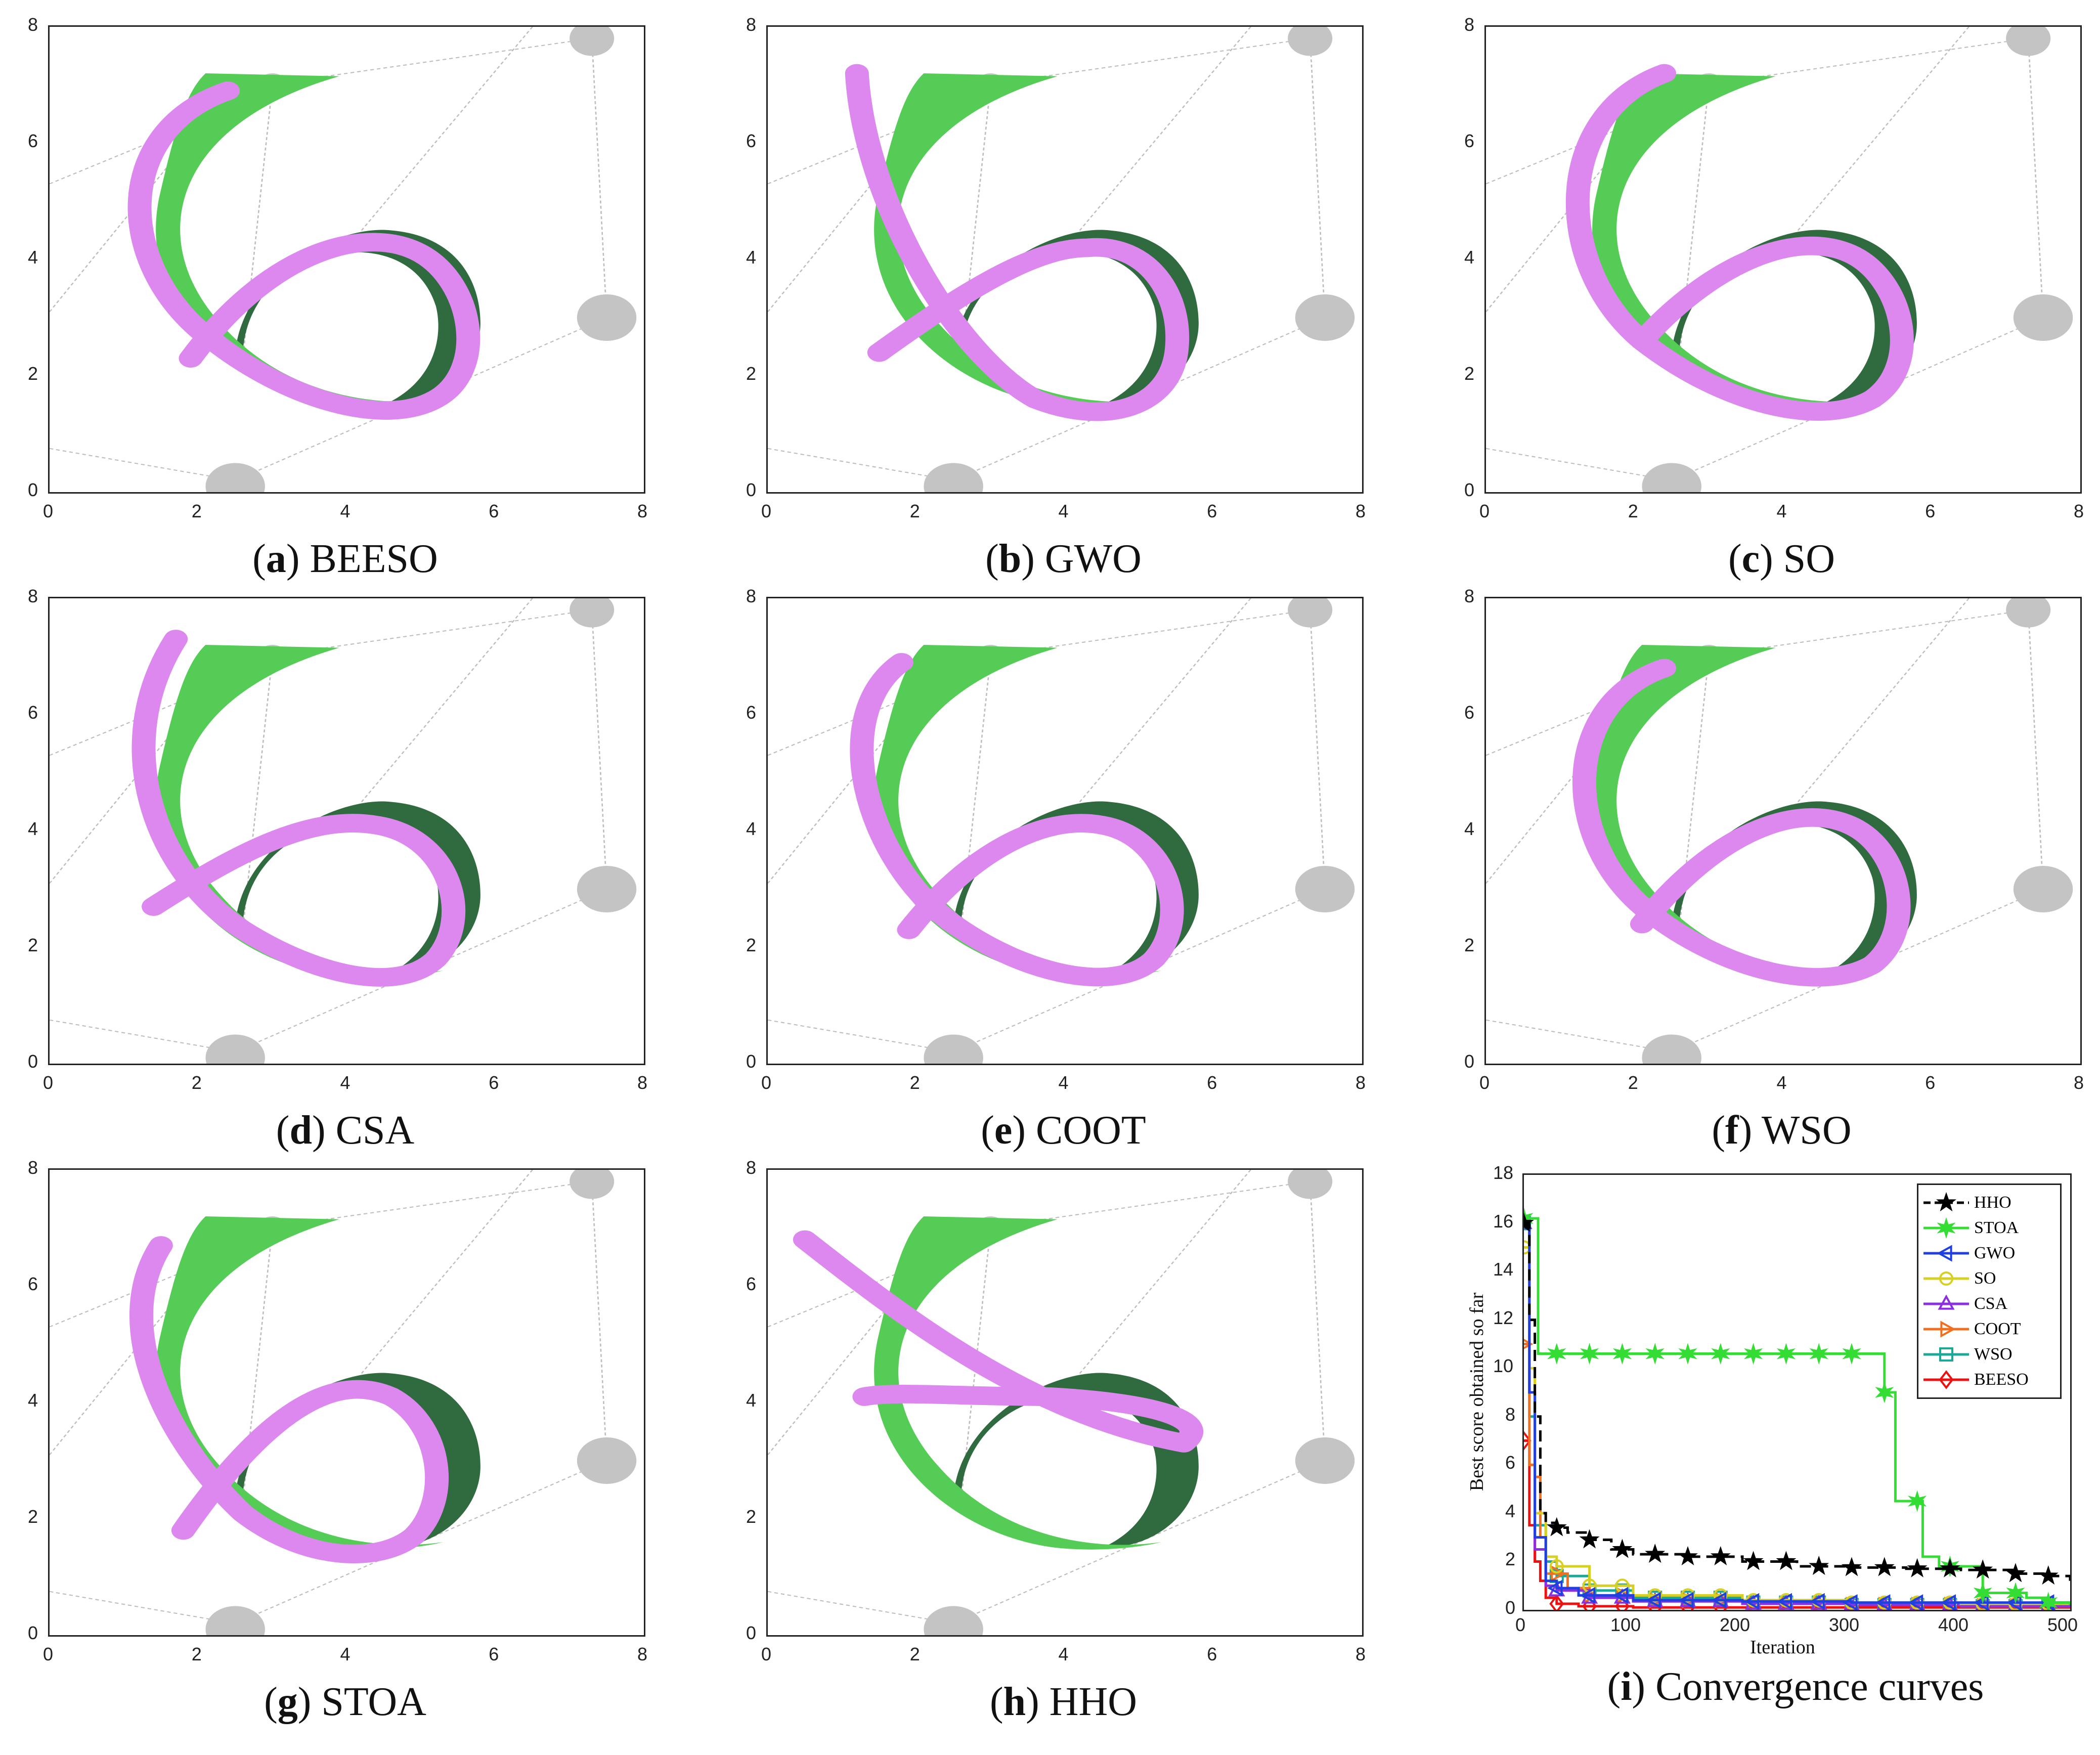  Describe the element at coordinates (1485, 511) in the screenshot. I see `x-tick-label: 0` at that location.